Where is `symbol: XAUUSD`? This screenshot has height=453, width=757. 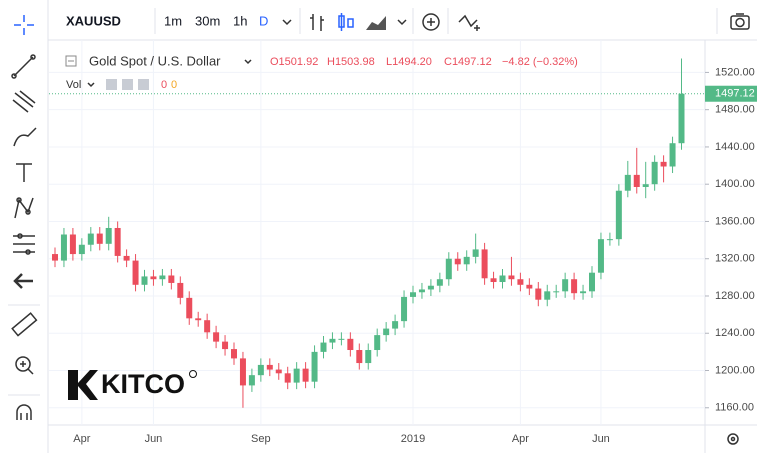 symbol: XAUUSD is located at coordinates (93, 20).